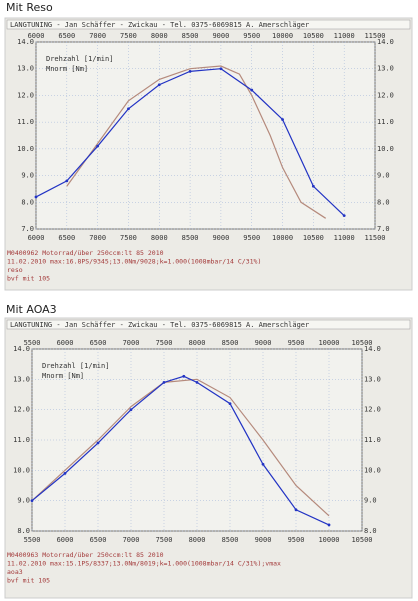 The height and width of the screenshot is (601, 418). Describe the element at coordinates (85, 555) in the screenshot. I see `footer-note: M0400963 Motorrad/über 250ccm:lt 85 2010` at that location.